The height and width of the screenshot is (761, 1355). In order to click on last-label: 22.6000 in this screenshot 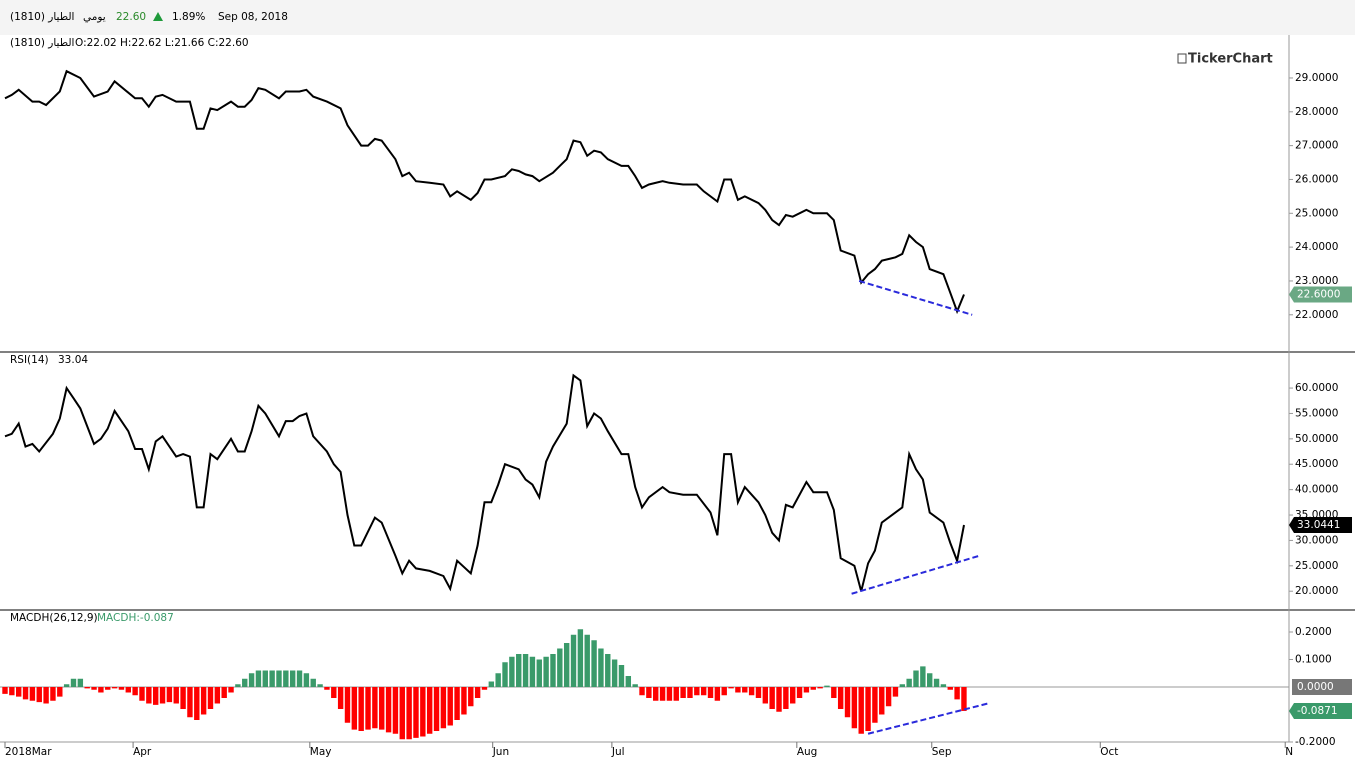, I will do `click(1318, 294)`.